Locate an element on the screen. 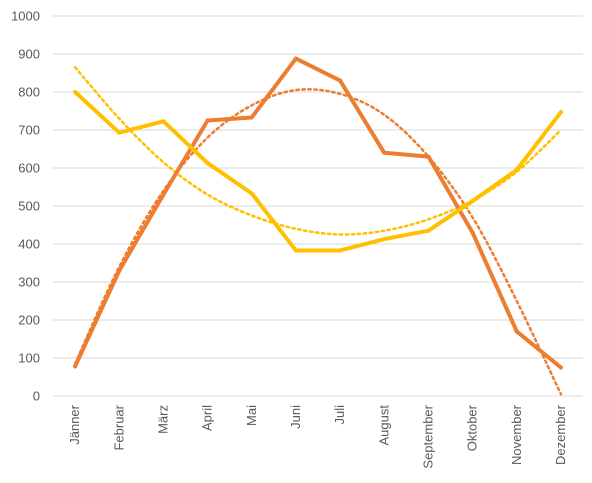  y-tick-label: 900 is located at coordinates (29, 54).